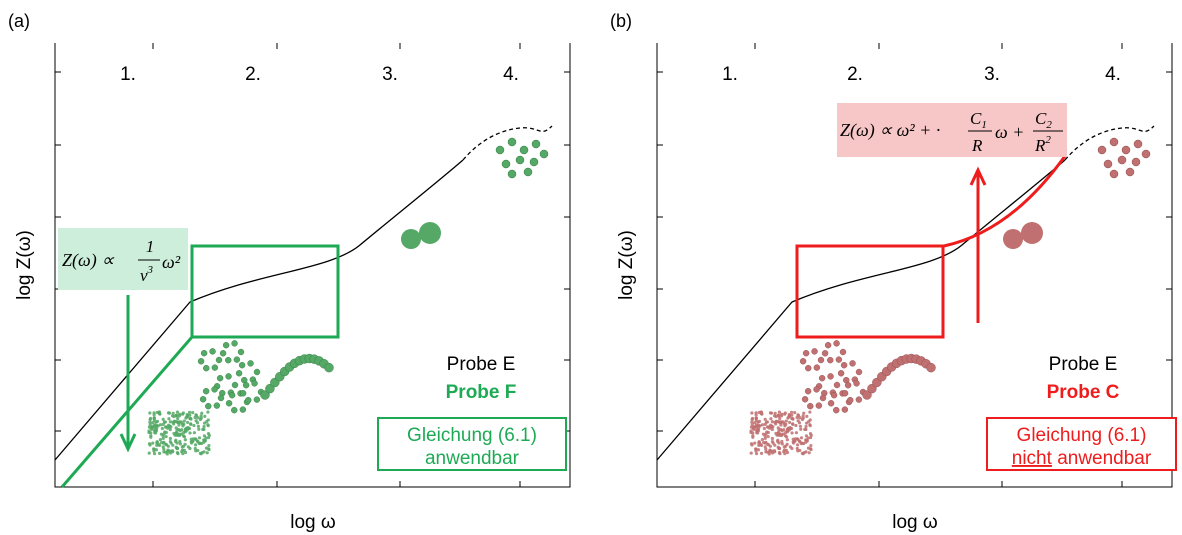  What do you see at coordinates (1041, 118) in the screenshot?
I see `formula-part: C` at bounding box center [1041, 118].